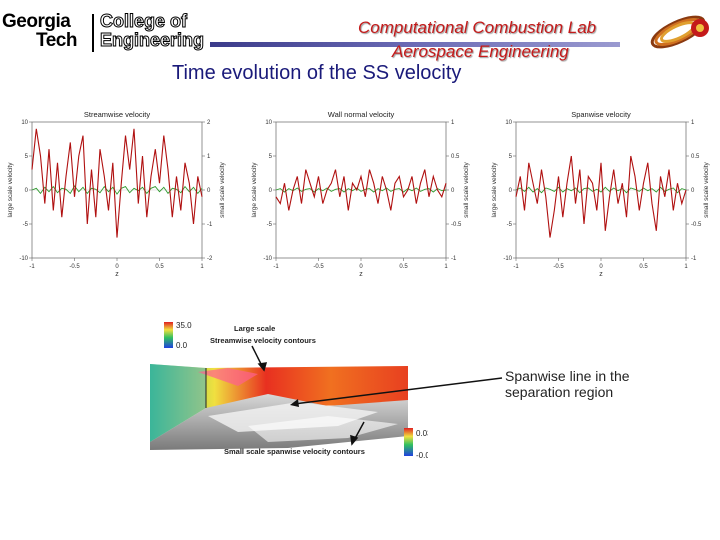 This screenshot has height=540, width=720. What do you see at coordinates (178, 335) in the screenshot?
I see `large-scale-colorbar: 35.0 0.0` at bounding box center [178, 335].